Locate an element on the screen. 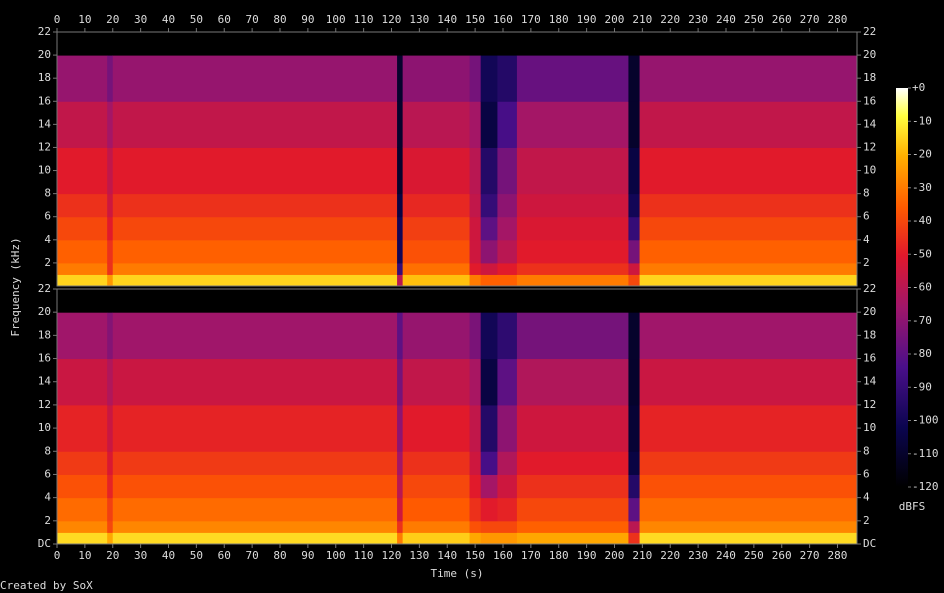  x-tick-label: 30 is located at coordinates (140, 555).